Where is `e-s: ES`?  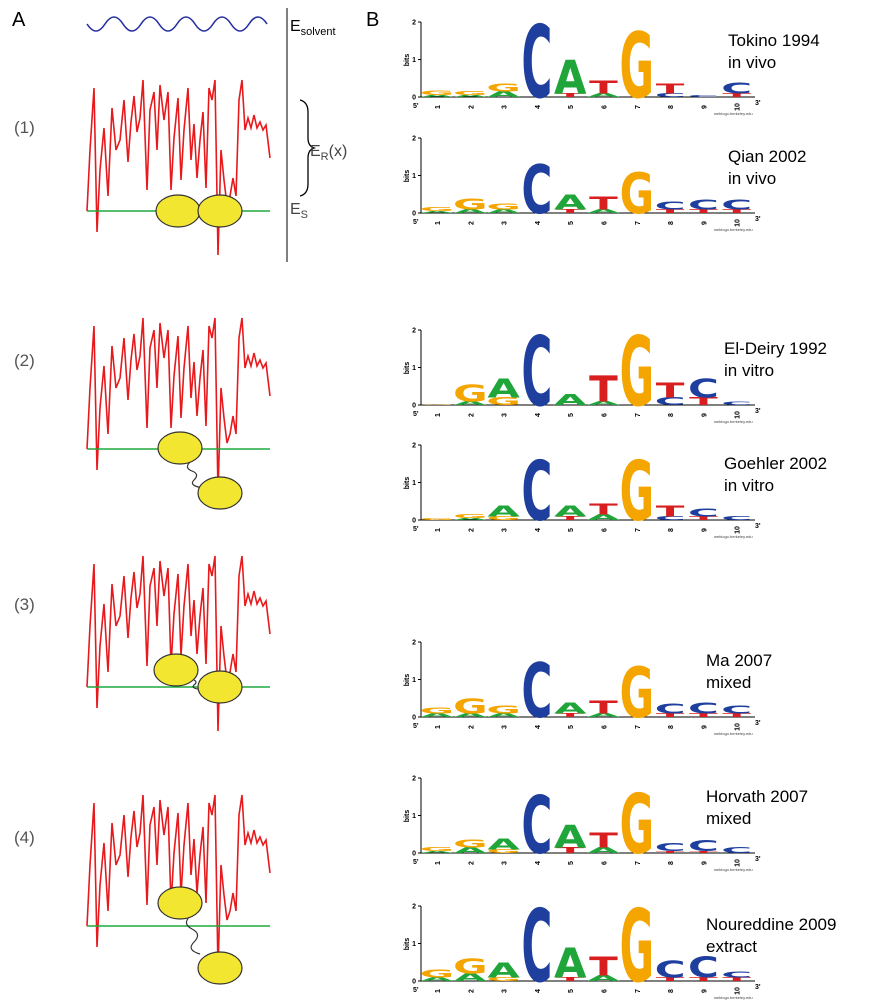
e-s: ES is located at coordinates (299, 211).